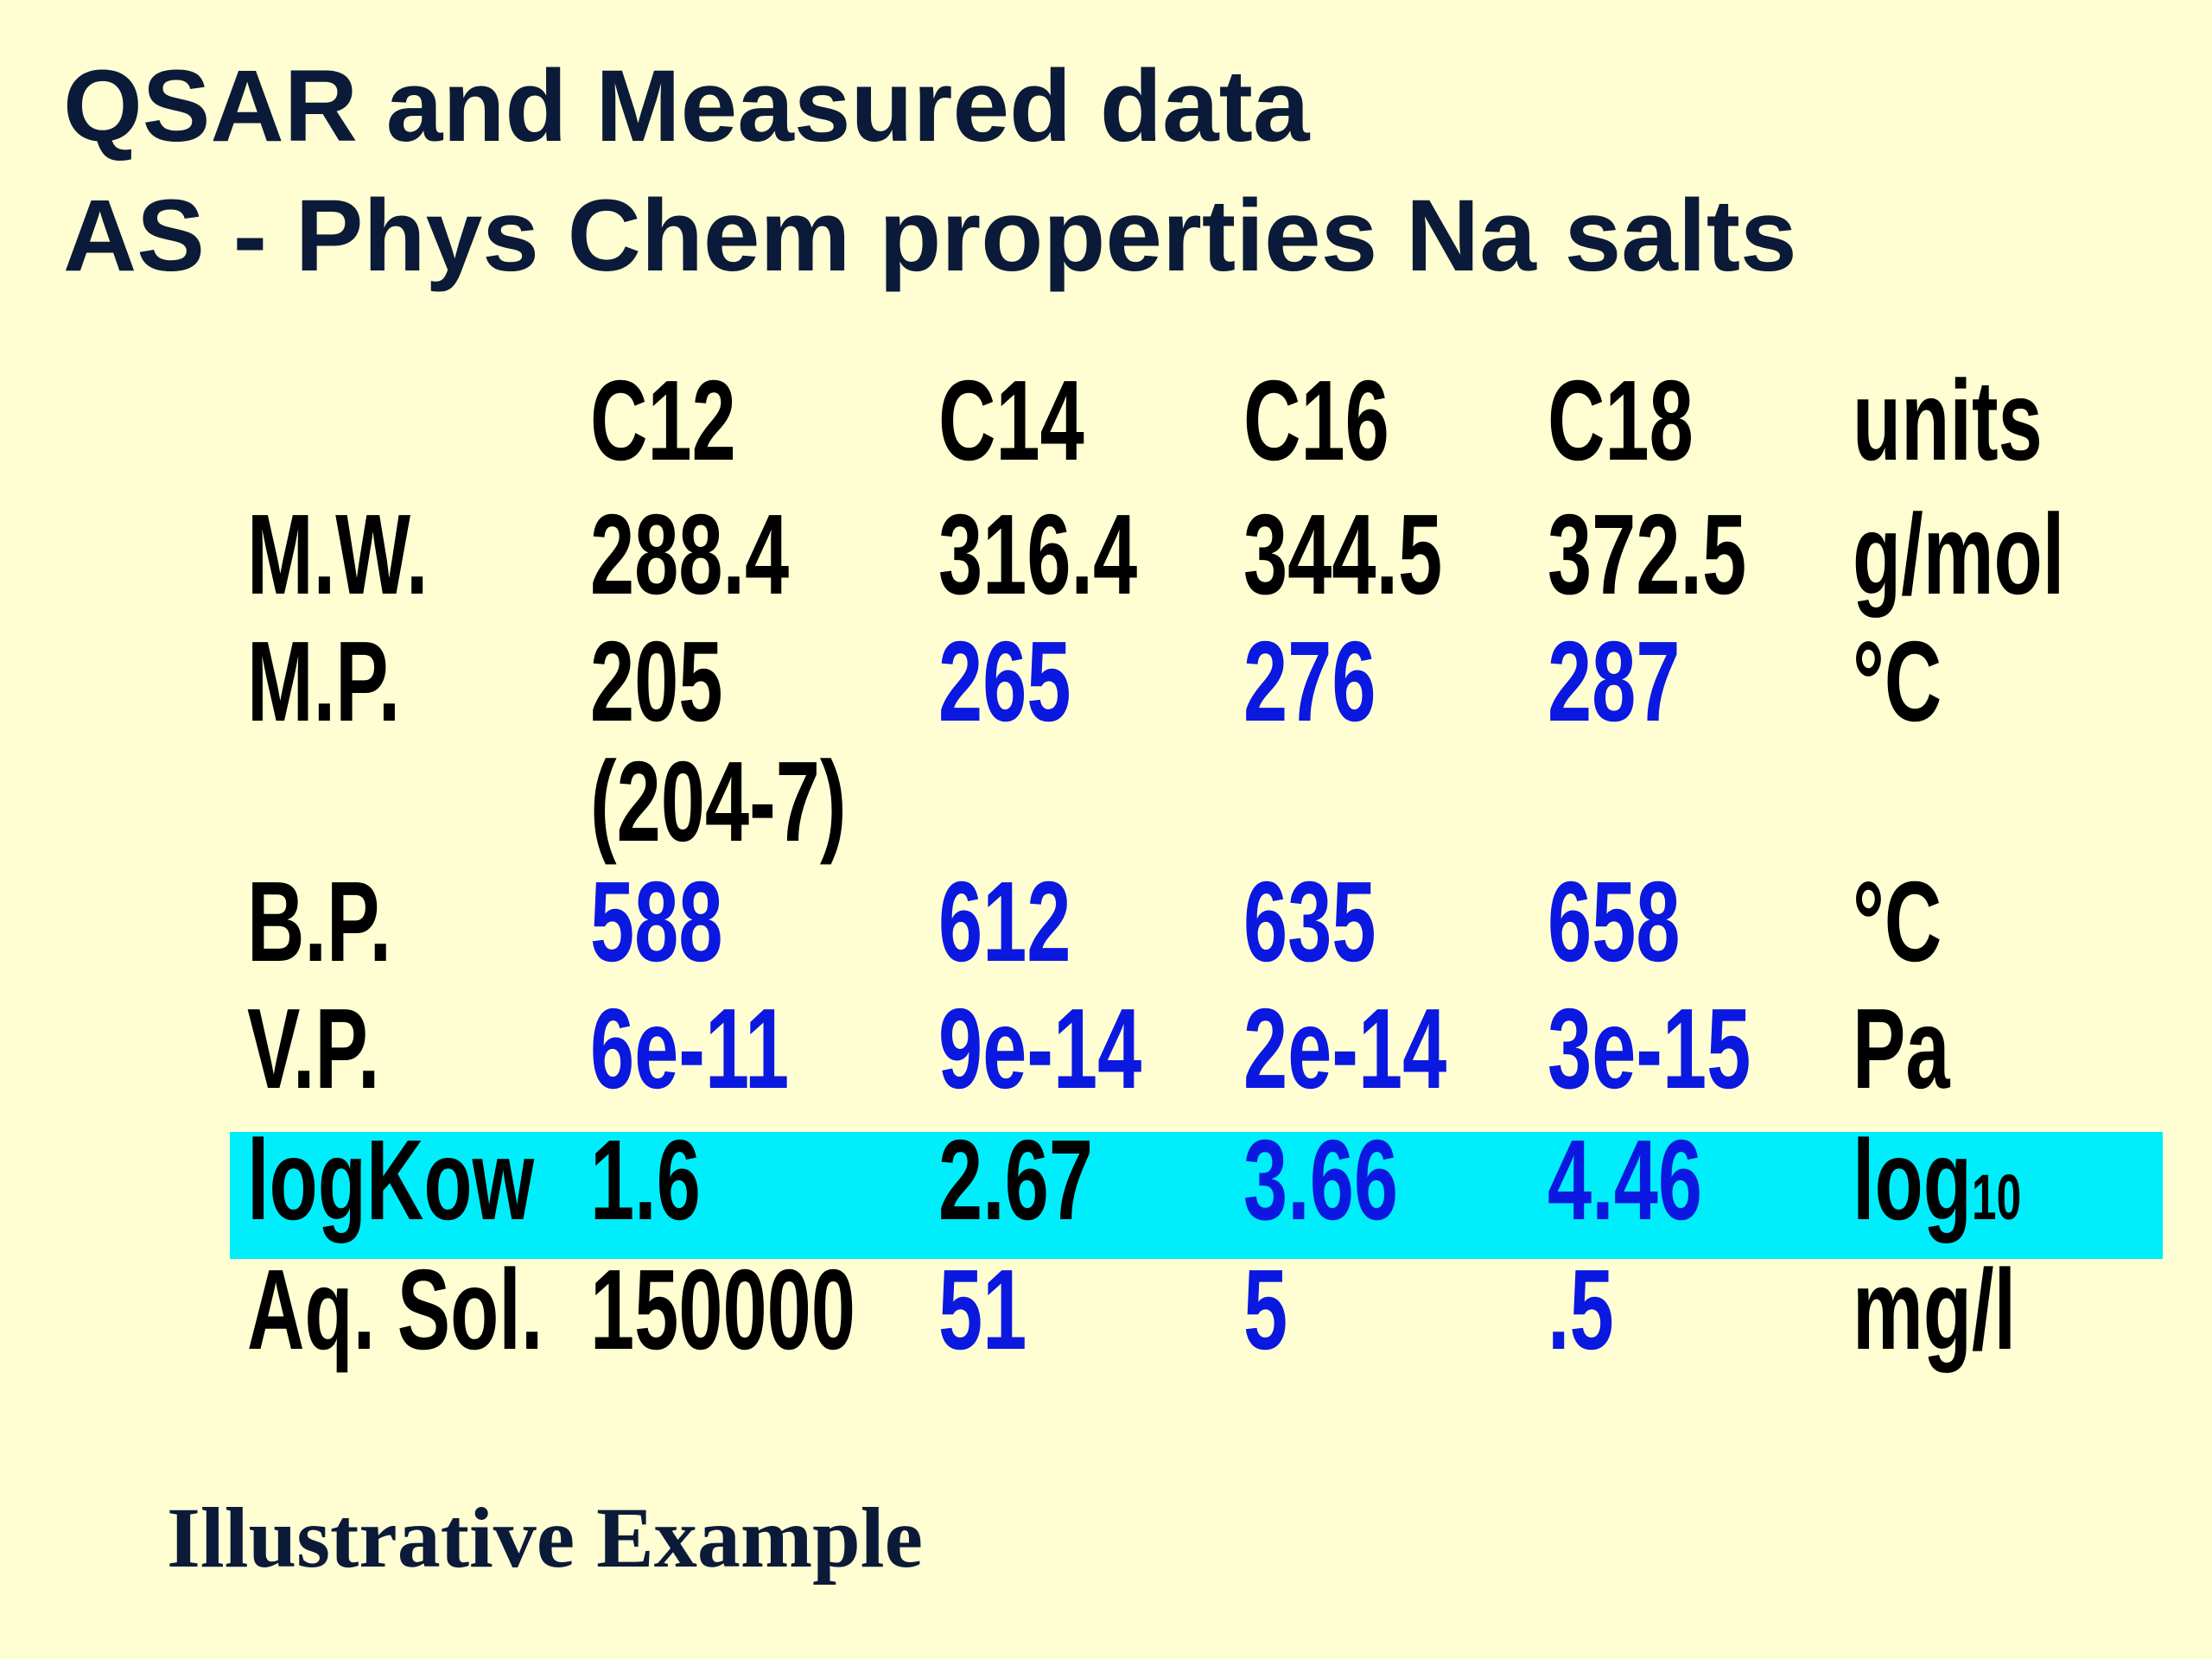 The width and height of the screenshot is (2212, 1659). I want to click on cell: 276, so click(1309, 682).